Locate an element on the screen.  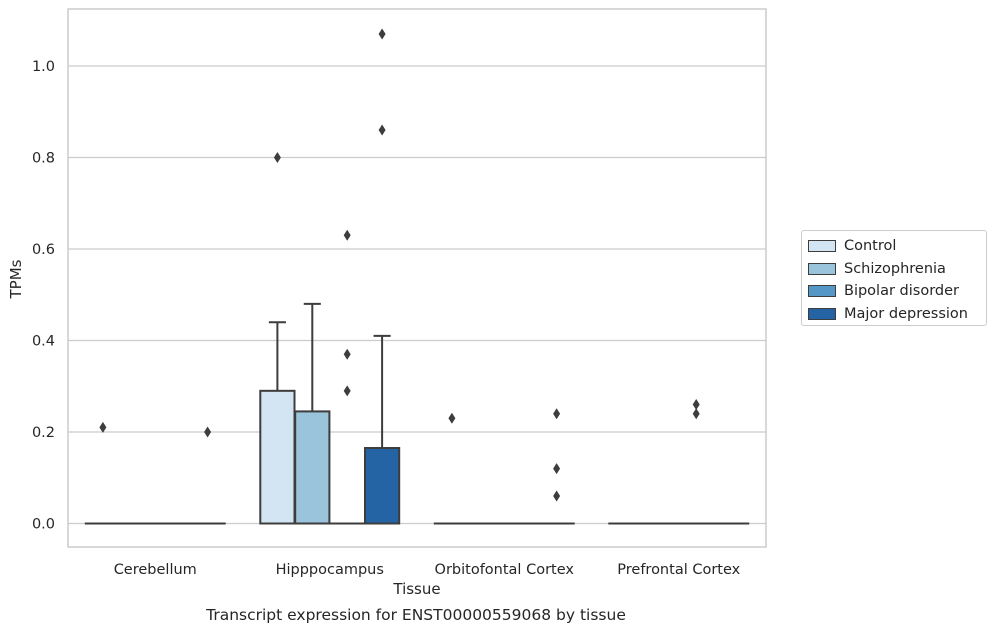
legend-label: Control is located at coordinates (870, 246).